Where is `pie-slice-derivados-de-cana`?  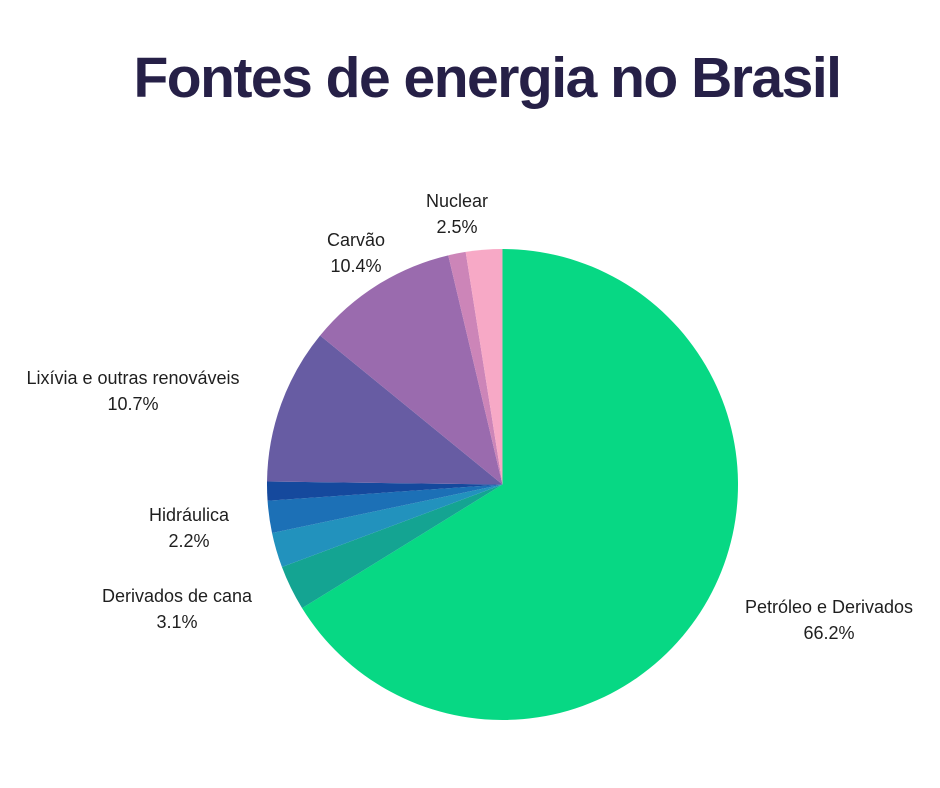 pie-slice-derivados-de-cana is located at coordinates (392, 546).